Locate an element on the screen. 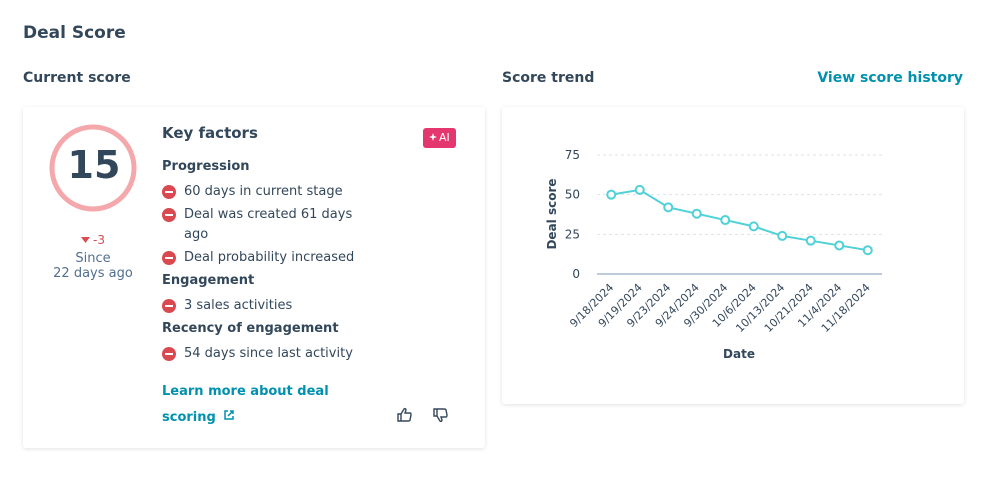 This screenshot has height=481, width=983. factor-item: Deal was created 61 days ago is located at coordinates (262, 225).